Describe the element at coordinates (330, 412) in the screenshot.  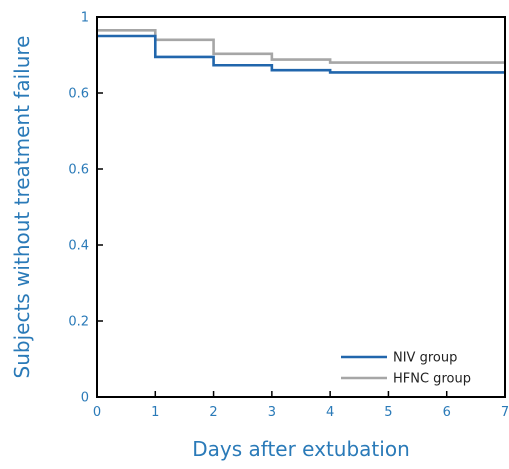
I see `x-tick-label: 4` at that location.